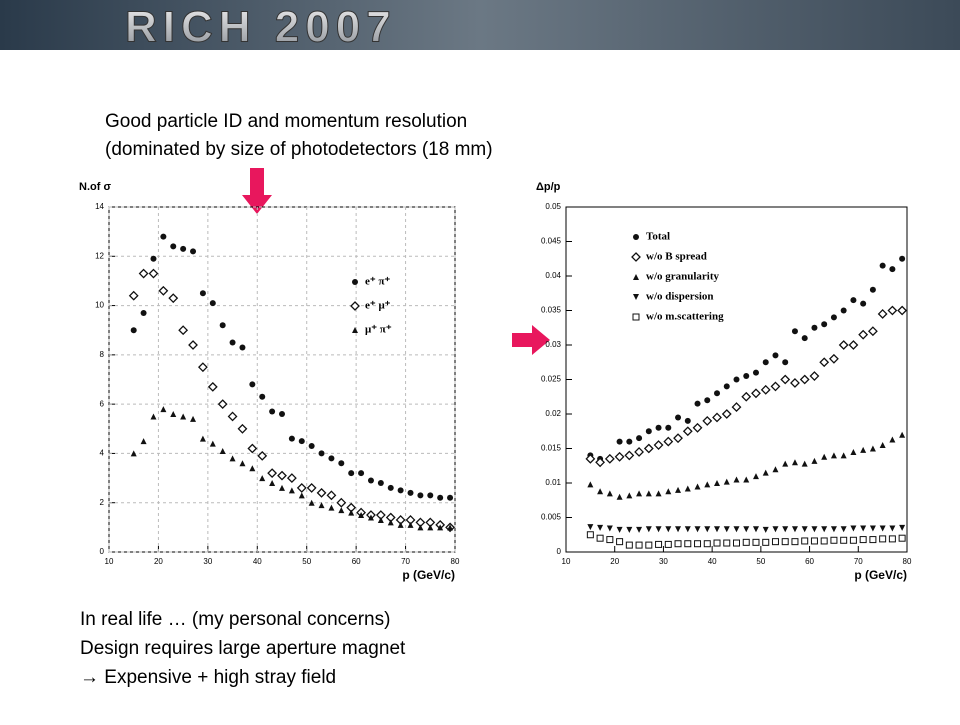 The height and width of the screenshot is (725, 960). I want to click on y-tick-label: 0.005, so click(551, 517).